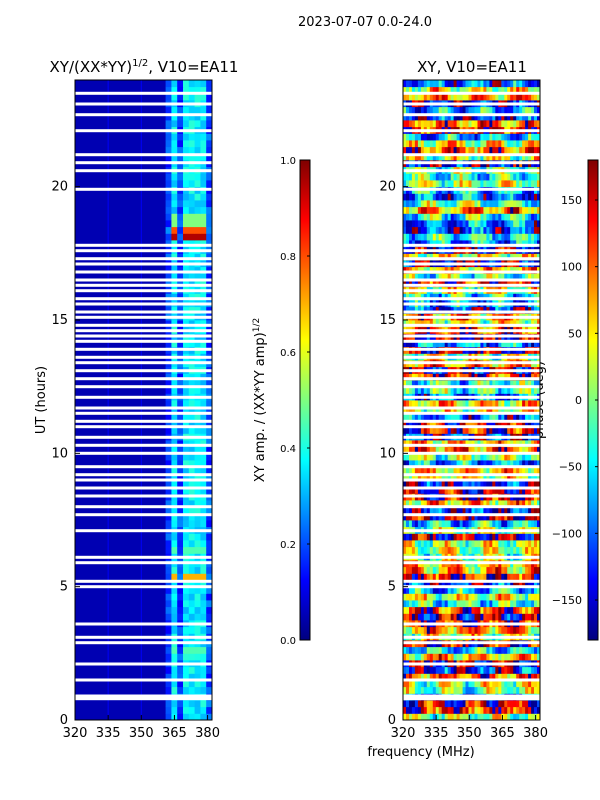  Describe the element at coordinates (143, 299) in the screenshot. I see `left-flagged-gap` at that location.